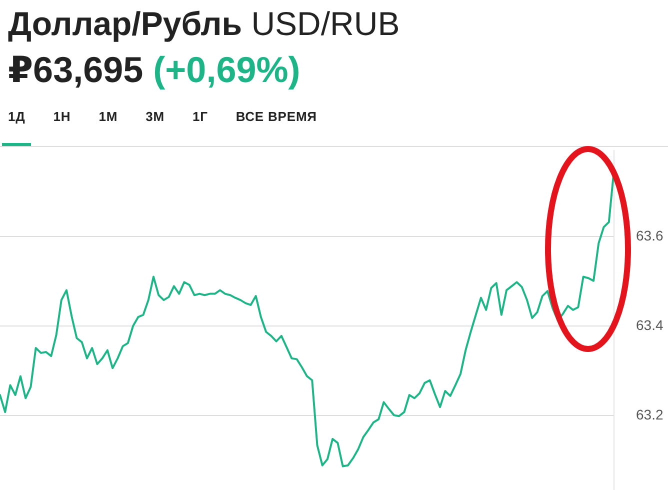 The height and width of the screenshot is (490, 668). I want to click on y-tick-label: 63.4, so click(650, 324).